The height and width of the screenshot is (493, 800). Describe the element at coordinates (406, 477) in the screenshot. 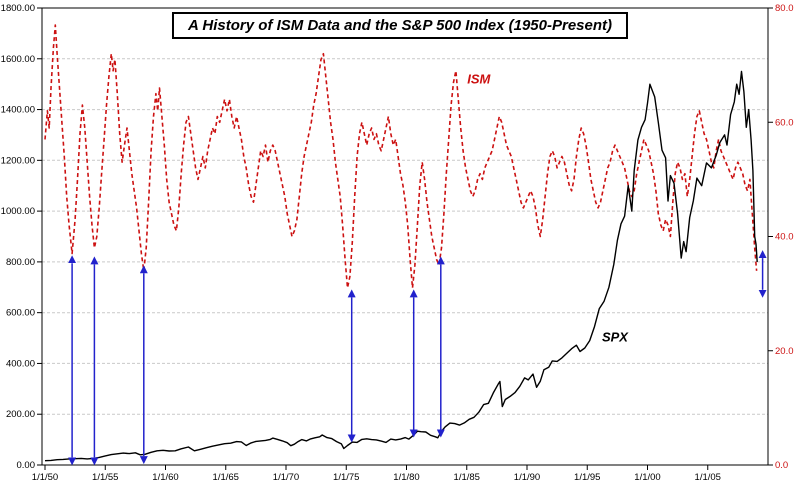

I see `x-axis-label: 1/1/80` at that location.